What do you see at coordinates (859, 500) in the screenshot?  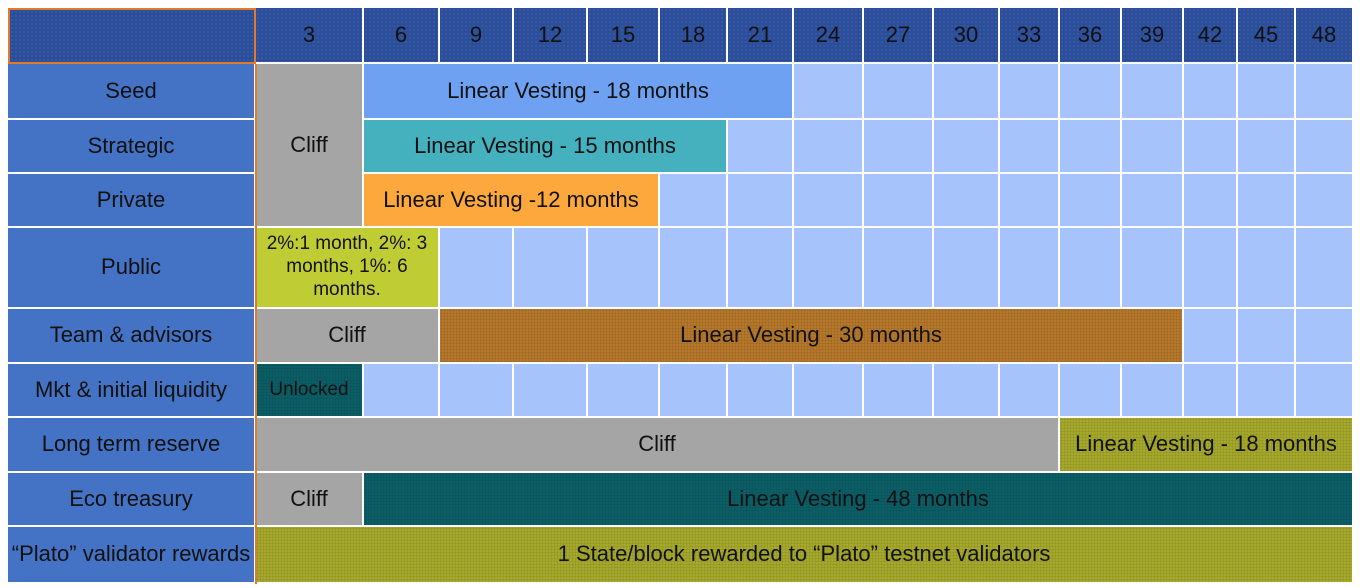 I see `vesting-bar: Linear Vesting - 48 months` at bounding box center [859, 500].